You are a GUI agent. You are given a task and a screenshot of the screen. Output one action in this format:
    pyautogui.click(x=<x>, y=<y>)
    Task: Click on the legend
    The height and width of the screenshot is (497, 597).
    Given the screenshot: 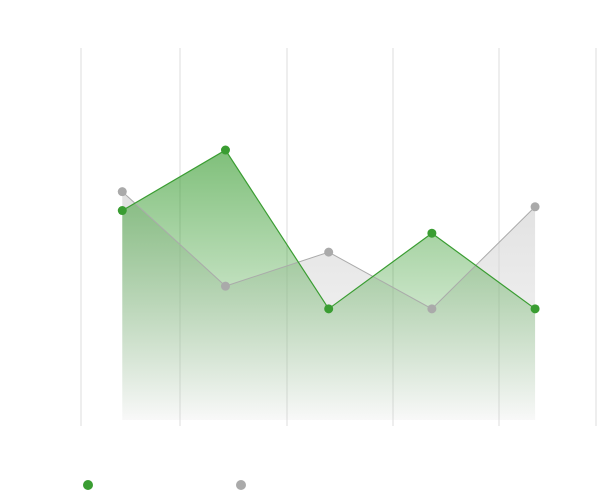 What is the action you would take?
    pyautogui.click(x=164, y=485)
    